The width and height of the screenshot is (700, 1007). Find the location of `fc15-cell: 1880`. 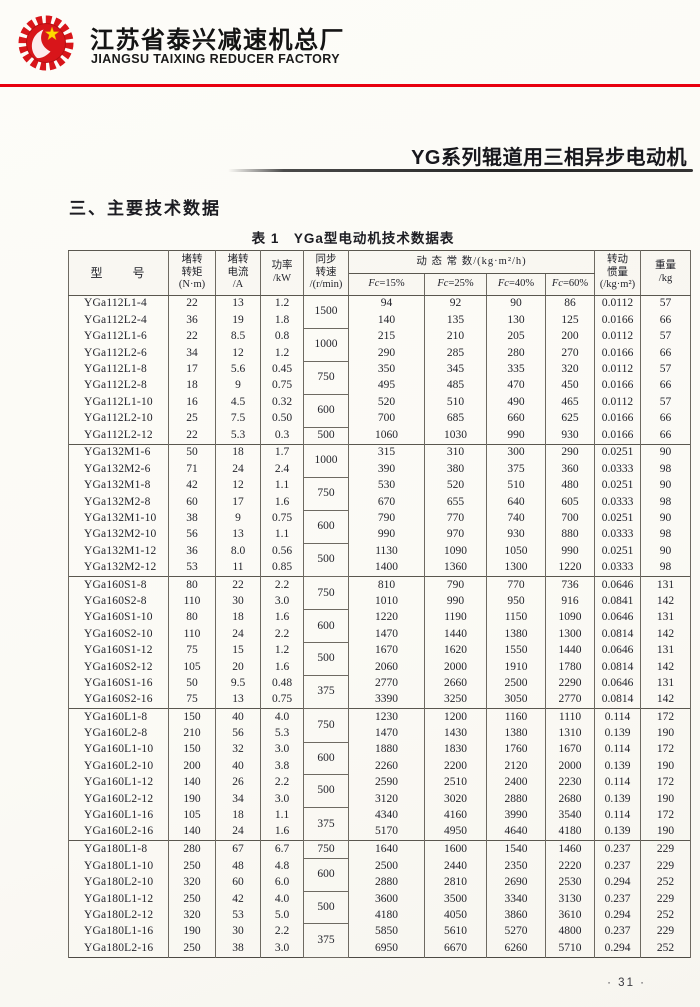

fc15-cell: 1880 is located at coordinates (386, 750).